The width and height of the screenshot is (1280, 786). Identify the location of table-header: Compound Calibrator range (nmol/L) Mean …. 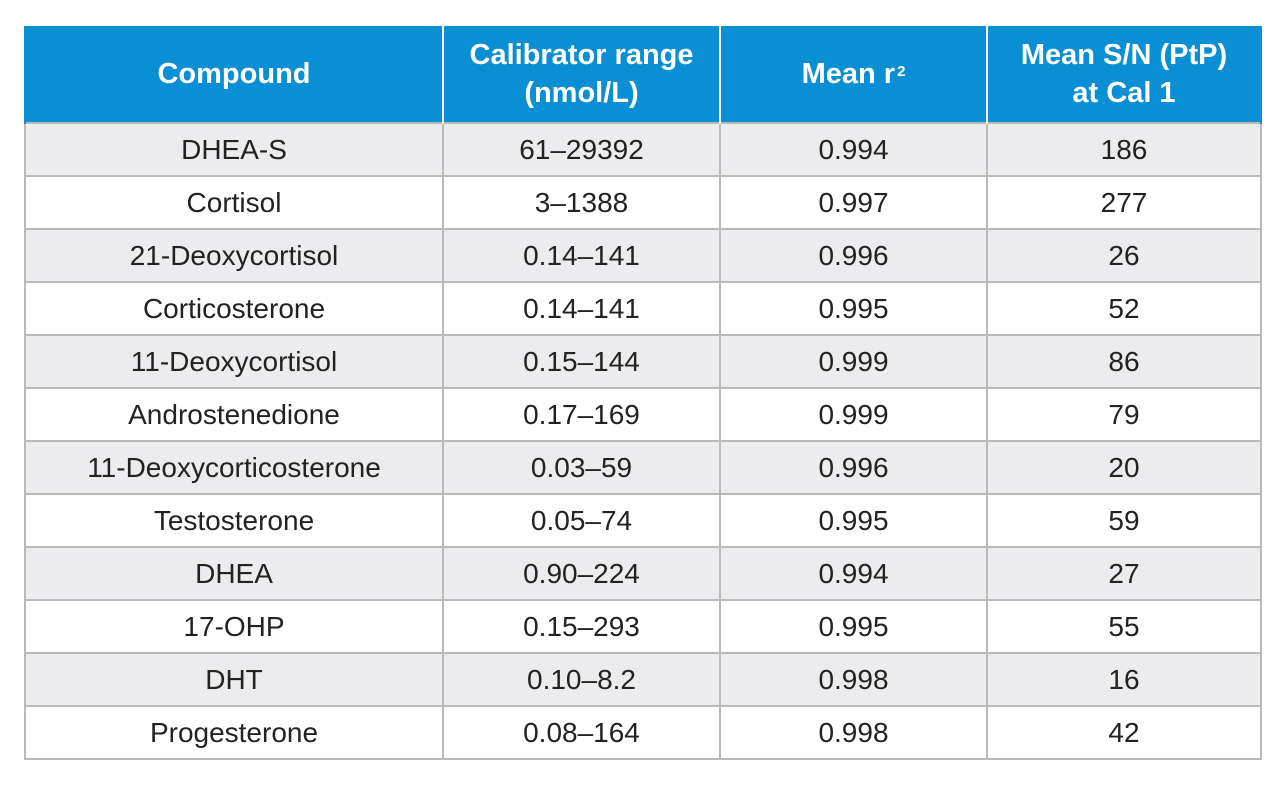
(643, 74).